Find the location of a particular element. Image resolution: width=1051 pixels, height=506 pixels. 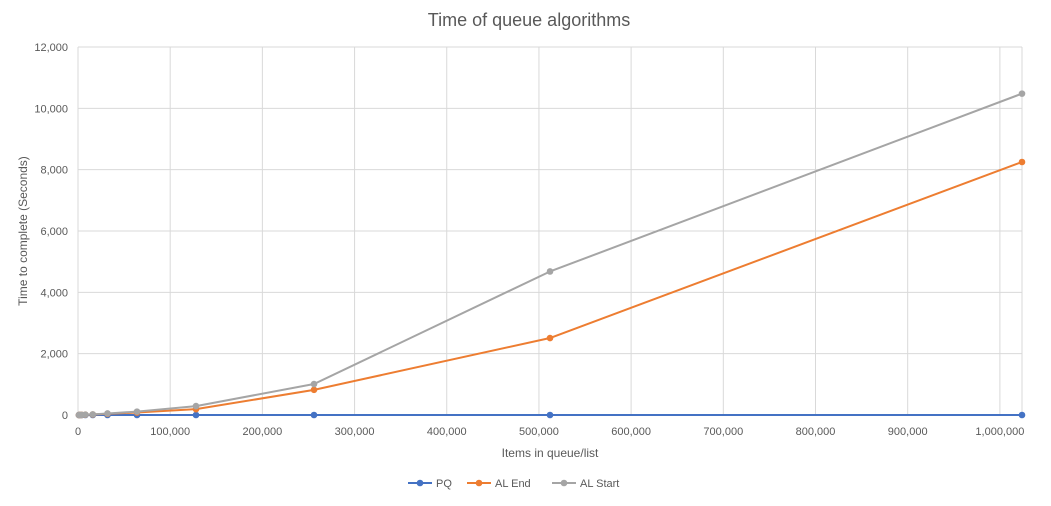

legend-label: PQ is located at coordinates (444, 484).